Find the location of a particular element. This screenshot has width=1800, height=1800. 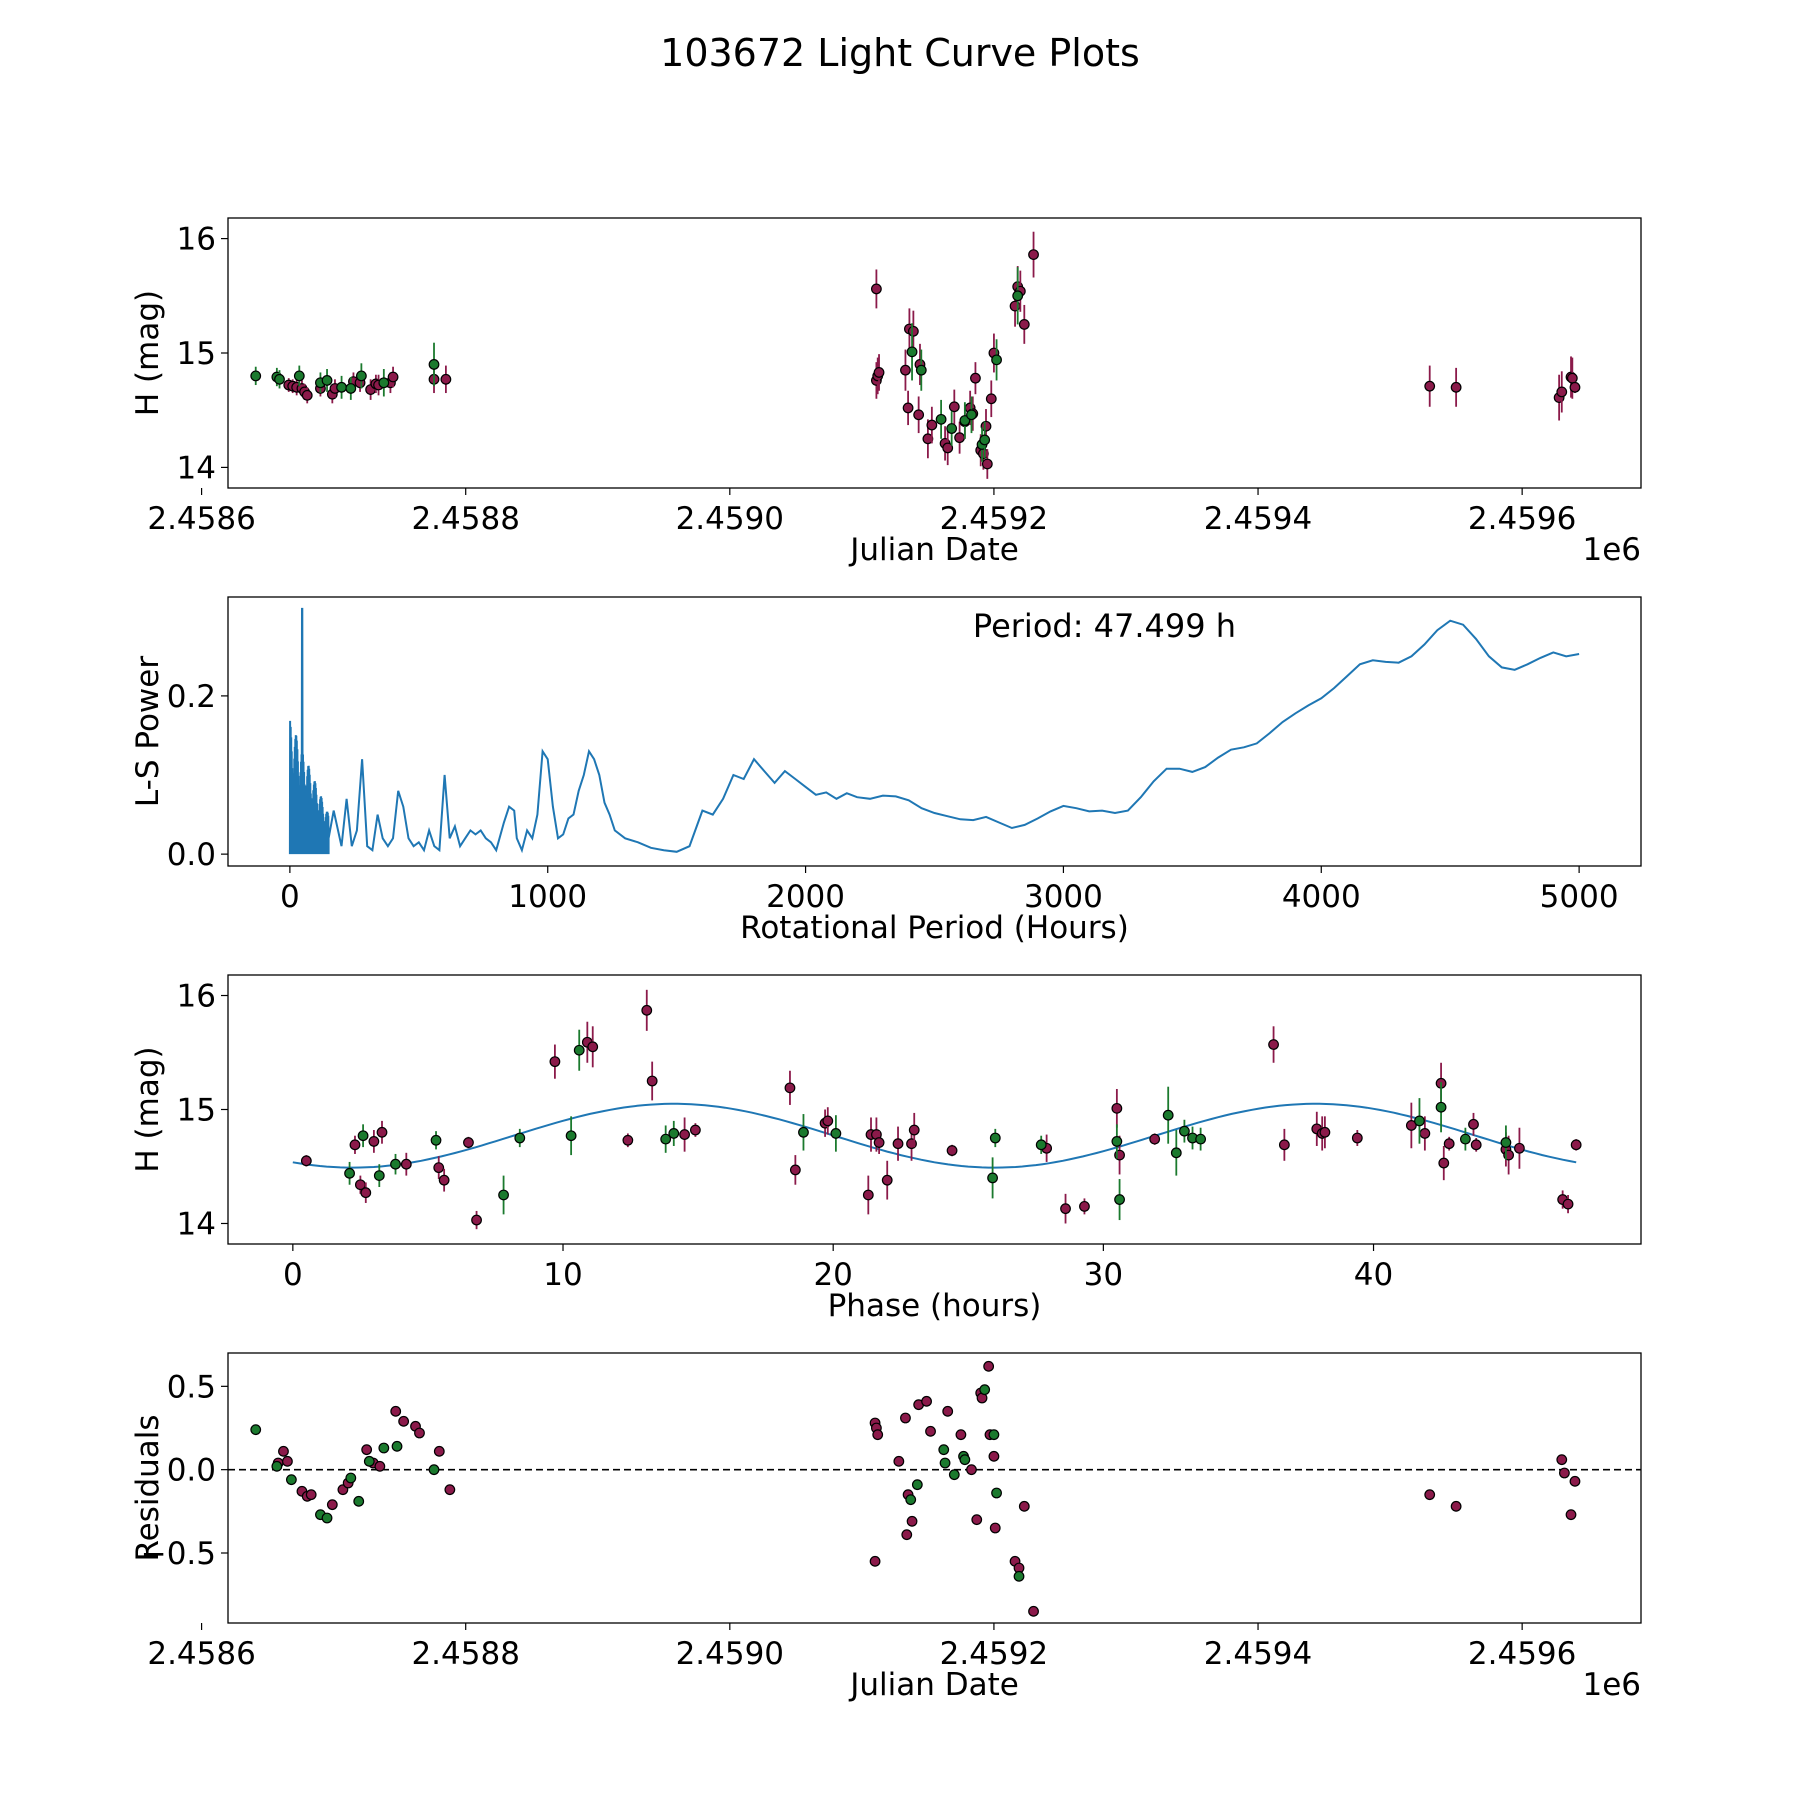

y-tick-label: −0.5 is located at coordinates (178, 1554).